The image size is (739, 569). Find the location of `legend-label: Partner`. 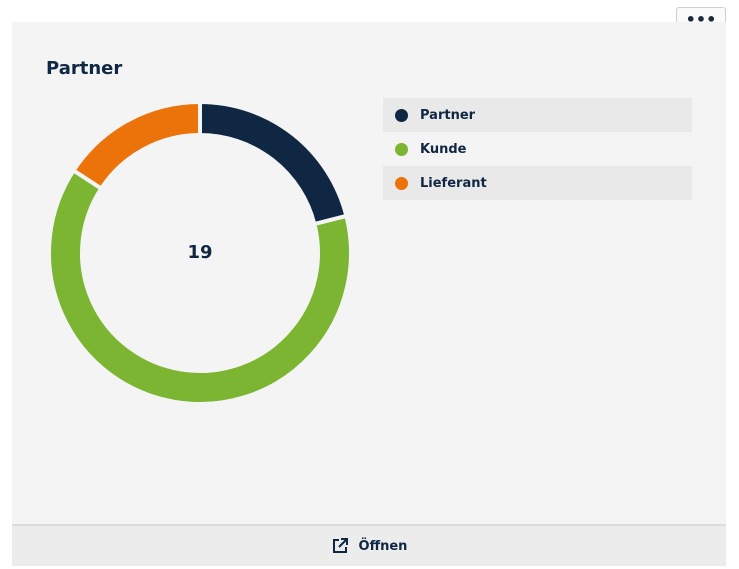

legend-label: Partner is located at coordinates (448, 115).